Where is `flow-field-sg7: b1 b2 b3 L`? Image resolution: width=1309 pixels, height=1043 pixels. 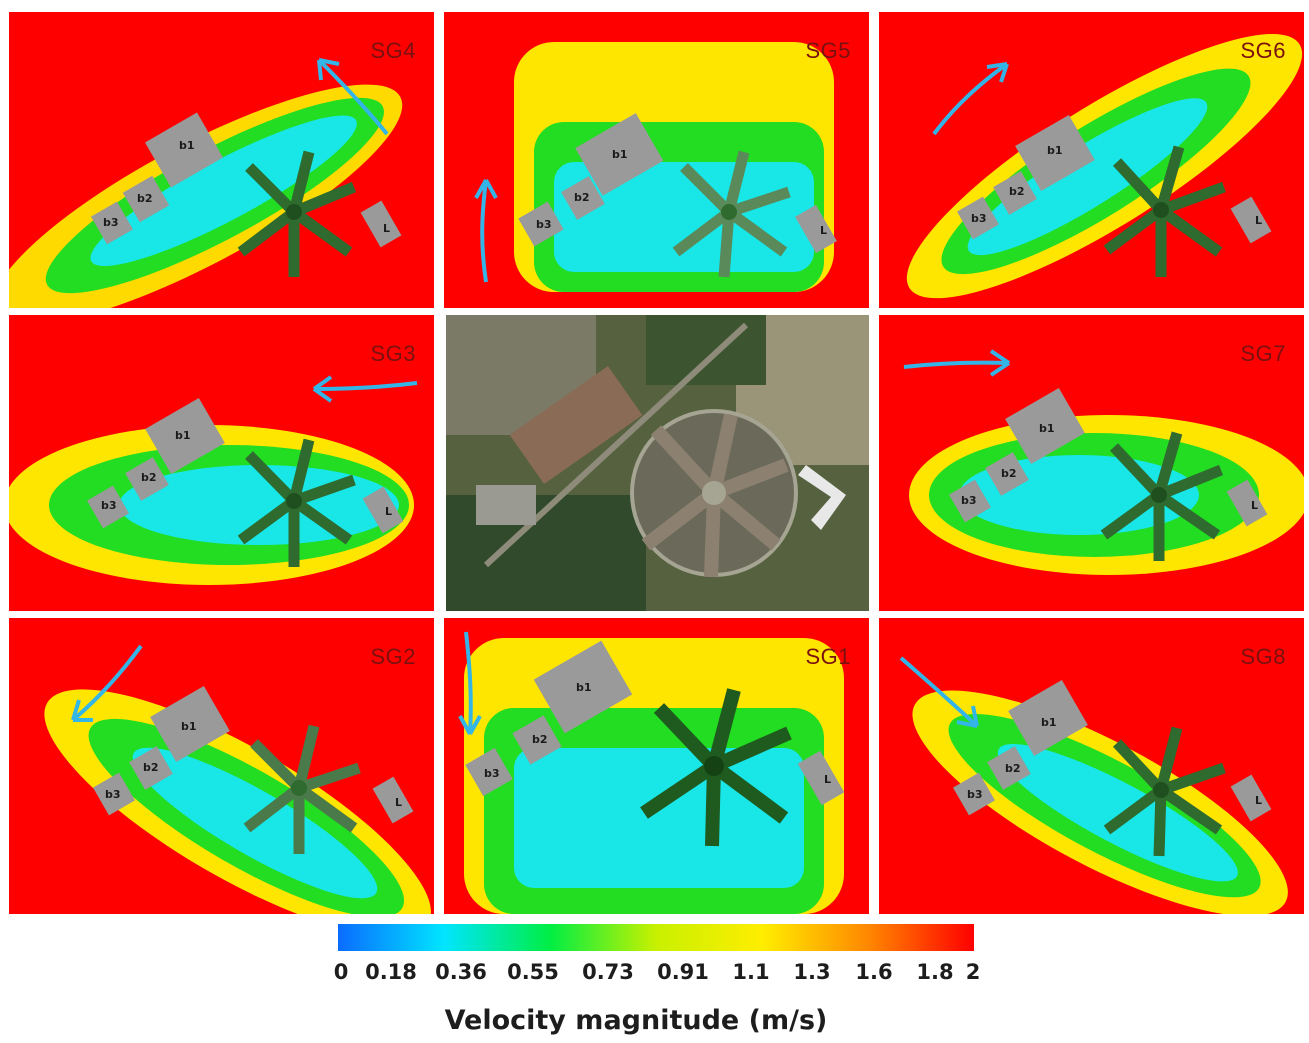 flow-field-sg7: b1 b2 b3 L is located at coordinates (1103, 462).